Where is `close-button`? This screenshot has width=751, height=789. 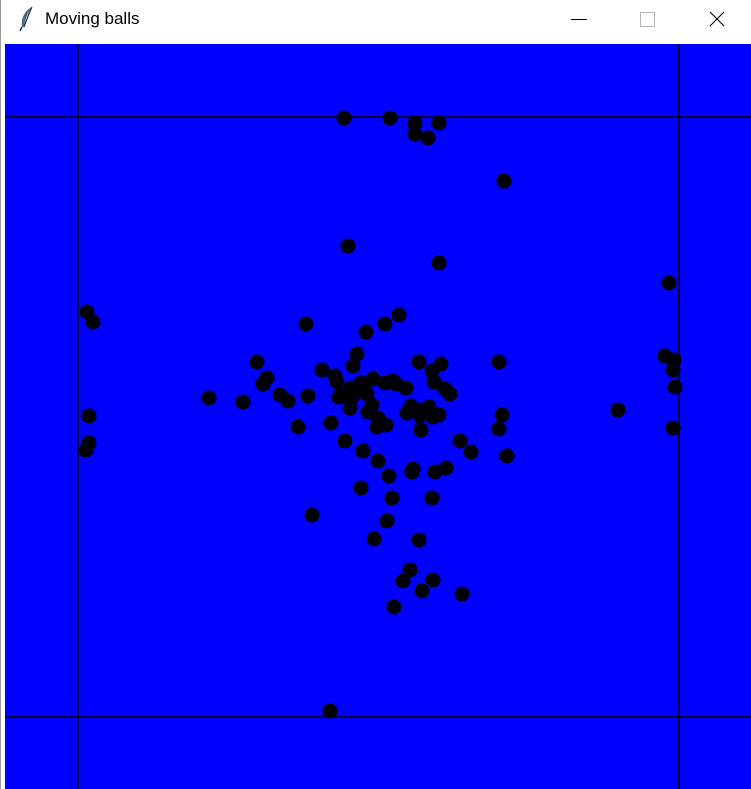 close-button is located at coordinates (716, 19).